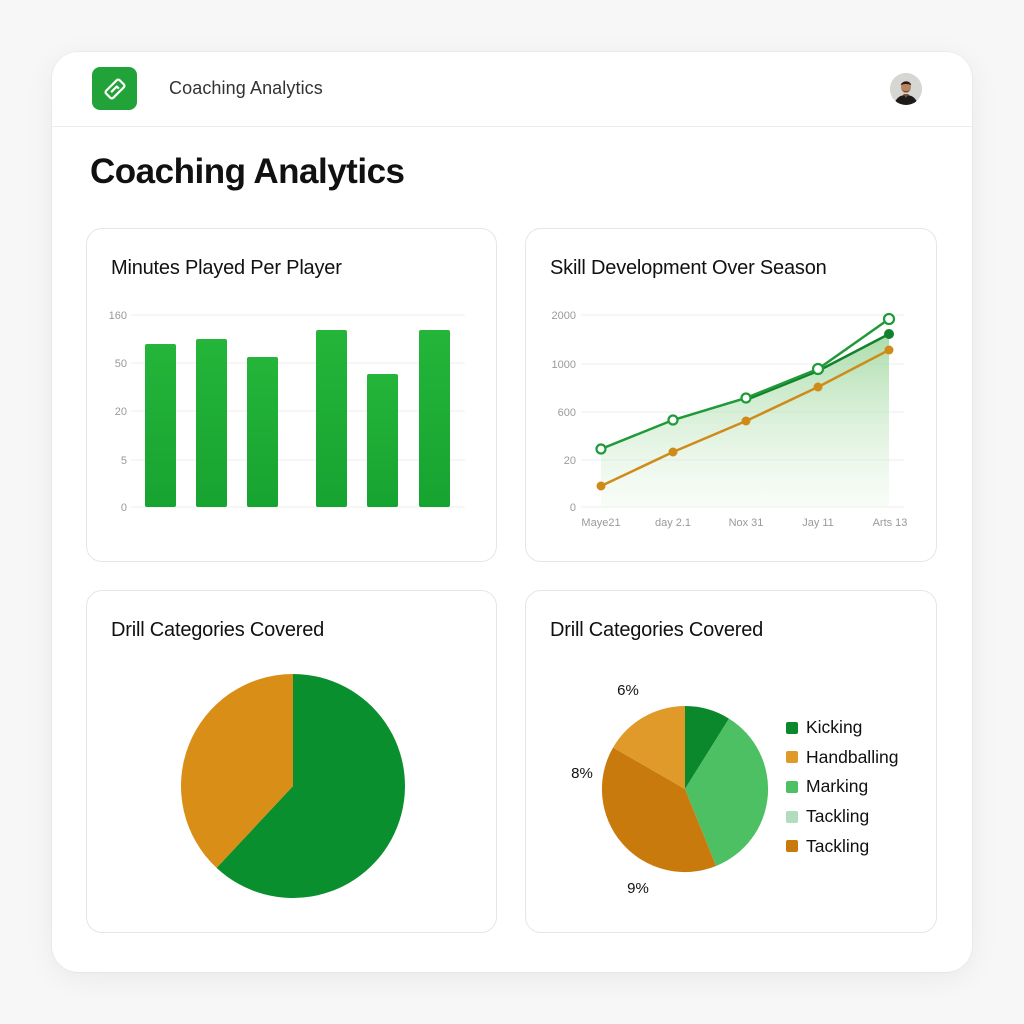 Image resolution: width=1024 pixels, height=1024 pixels. What do you see at coordinates (906, 89) in the screenshot?
I see `user-avatar` at bounding box center [906, 89].